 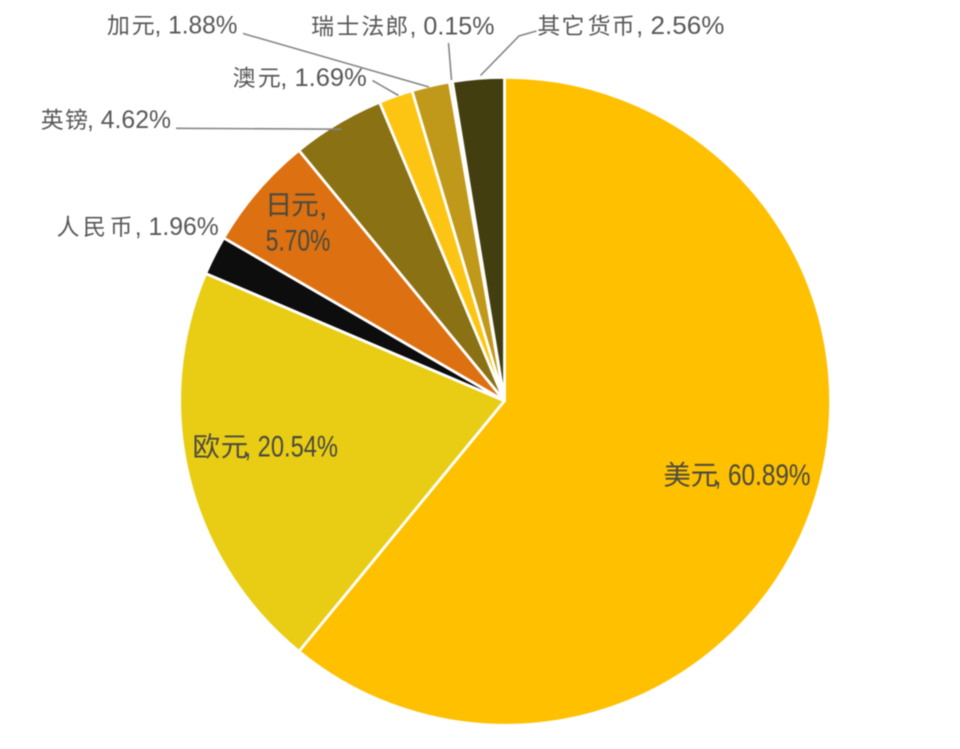 I want to click on svg-text: , 60.89%, so click(x=763, y=475).